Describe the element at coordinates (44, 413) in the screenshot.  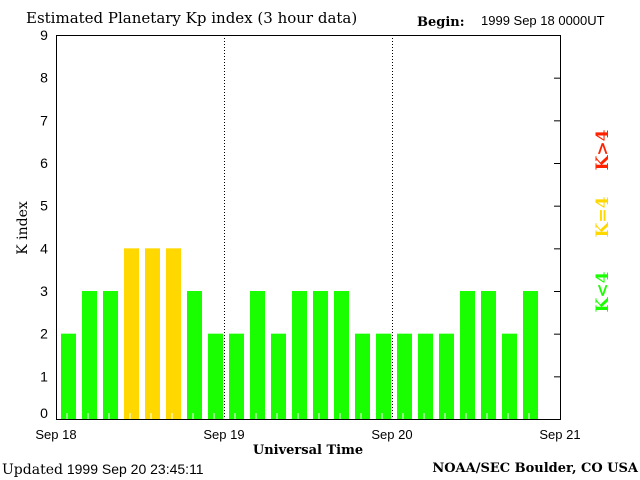
I see `y-tick-label: 0` at that location.